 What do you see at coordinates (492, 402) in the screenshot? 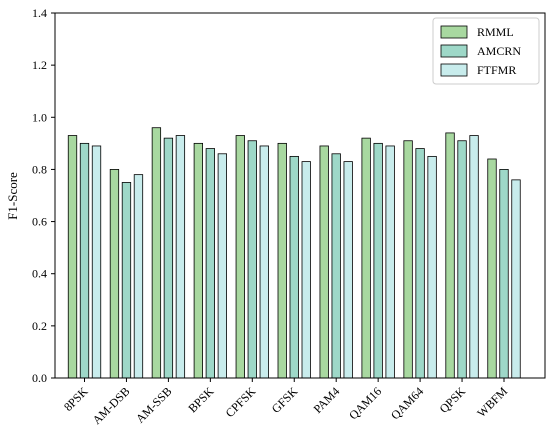
I see `x-tick-label: WBFM` at bounding box center [492, 402].